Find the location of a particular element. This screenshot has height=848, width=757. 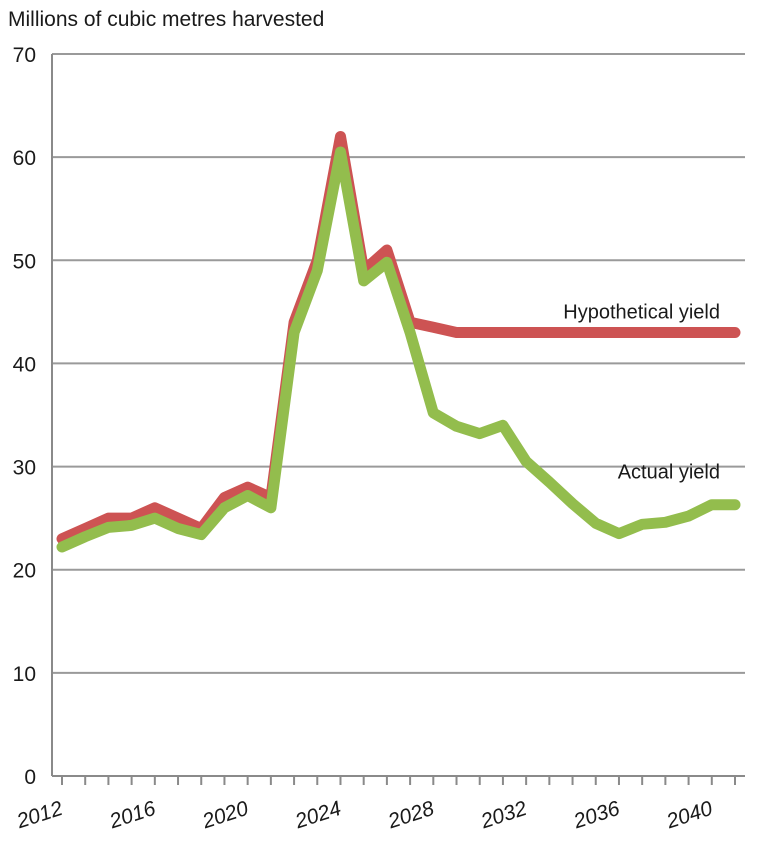

series-label-1: Actual yield is located at coordinates (669, 473).